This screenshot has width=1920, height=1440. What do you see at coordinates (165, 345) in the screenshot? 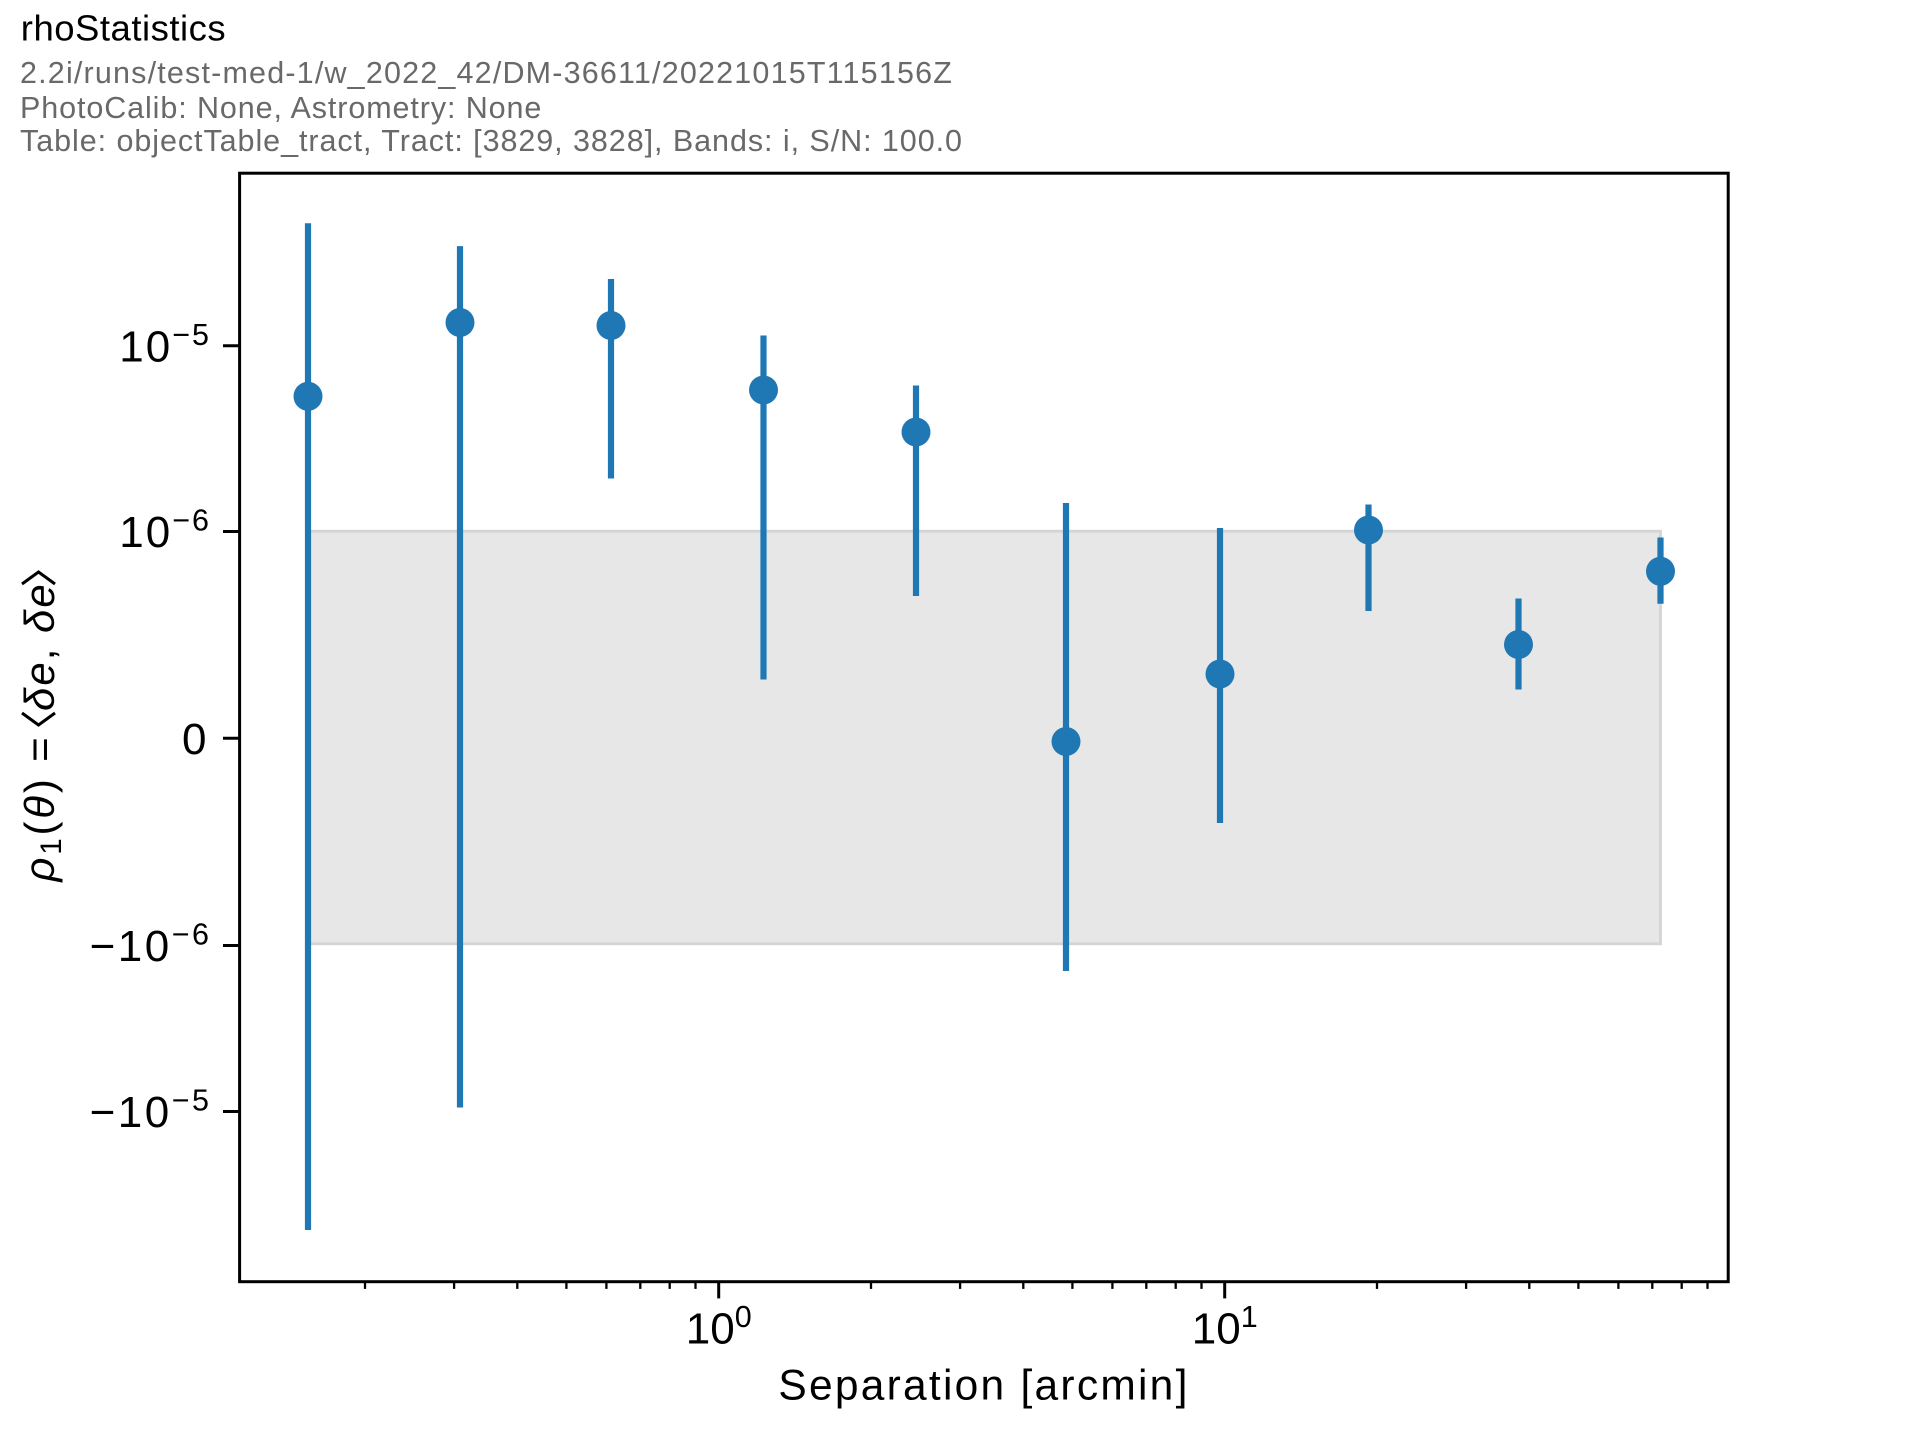
I see `svg-text: 10⁻⁵` at bounding box center [165, 345].